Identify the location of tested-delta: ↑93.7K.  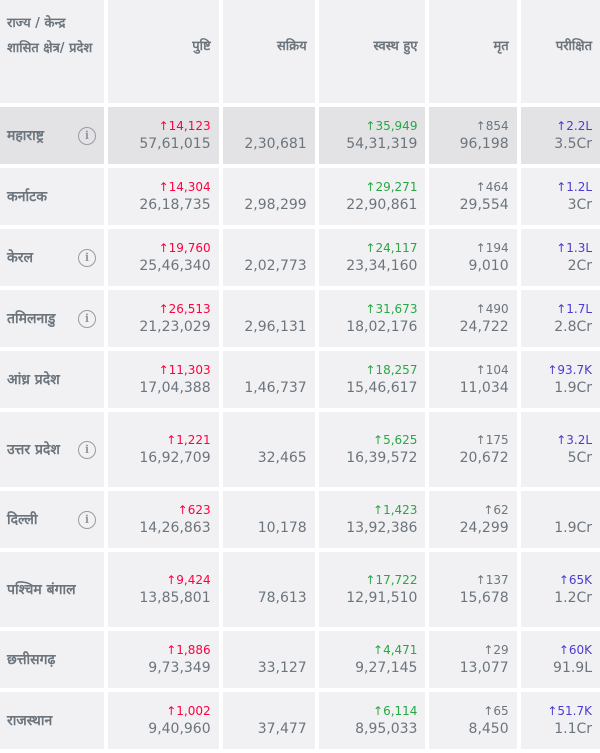
(570, 369).